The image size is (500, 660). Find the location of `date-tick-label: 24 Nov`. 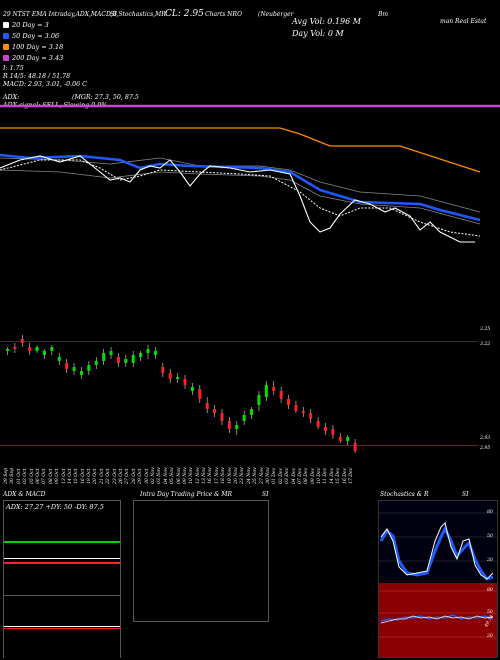

date-tick-label: 24 Nov is located at coordinates (249, 475).